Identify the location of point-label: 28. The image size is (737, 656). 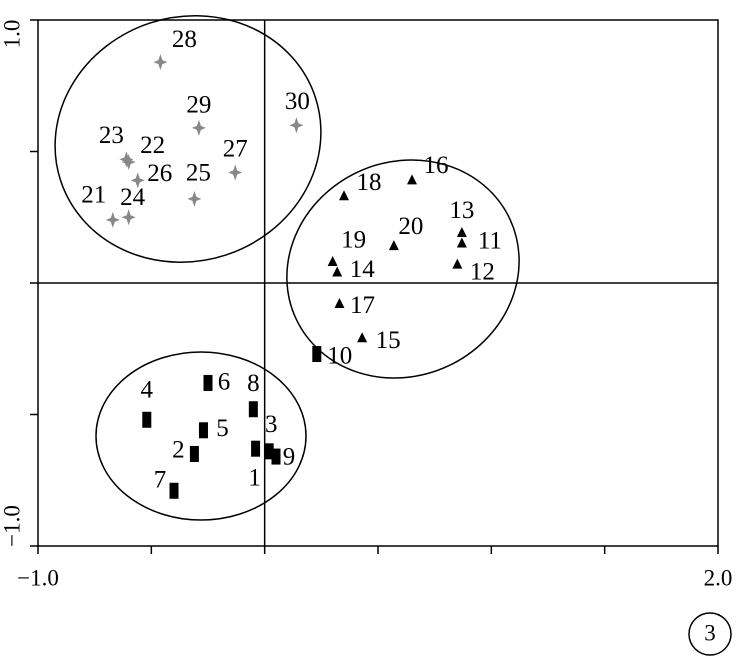
(184, 39).